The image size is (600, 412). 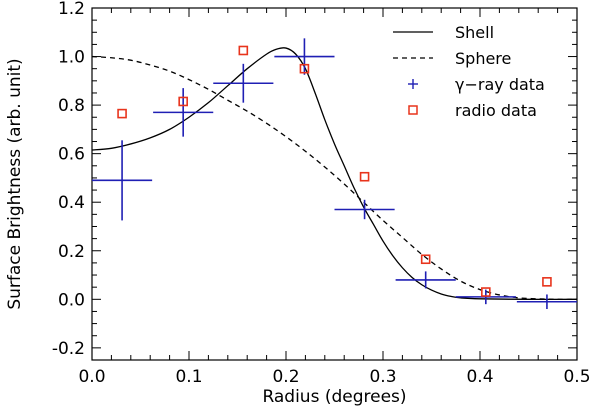 What do you see at coordinates (71, 58) in the screenshot?
I see `y-tick-label: 1.0` at bounding box center [71, 58].